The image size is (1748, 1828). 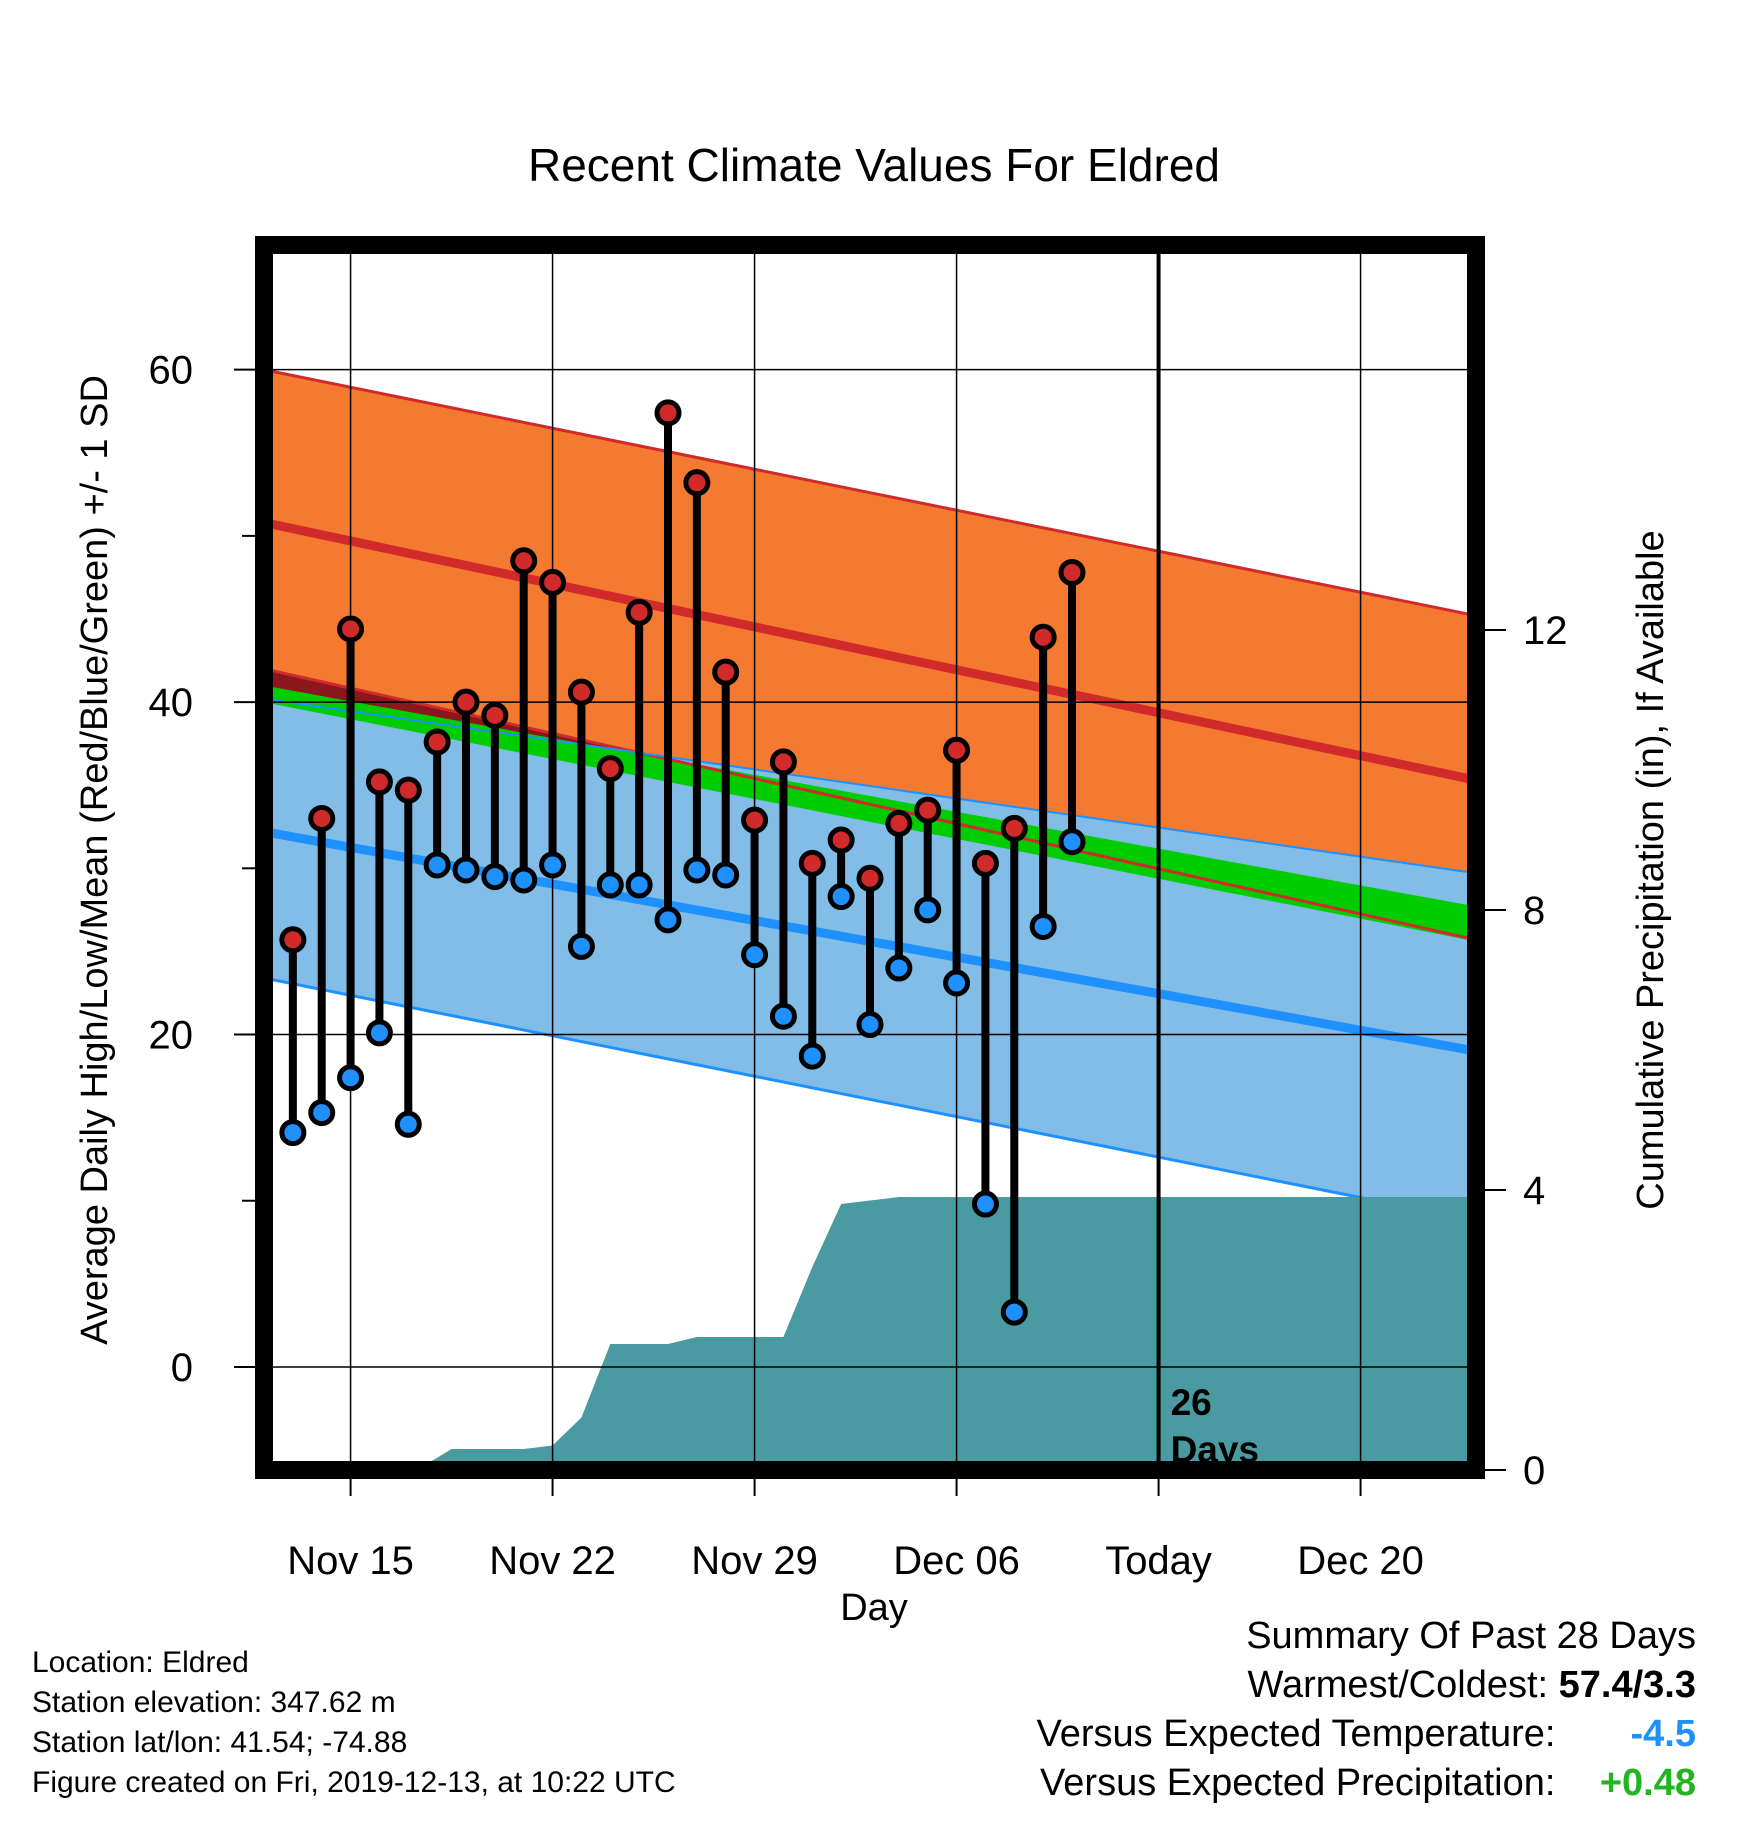 What do you see at coordinates (140, 1662) in the screenshot?
I see `location-text: Location: Eldred` at bounding box center [140, 1662].